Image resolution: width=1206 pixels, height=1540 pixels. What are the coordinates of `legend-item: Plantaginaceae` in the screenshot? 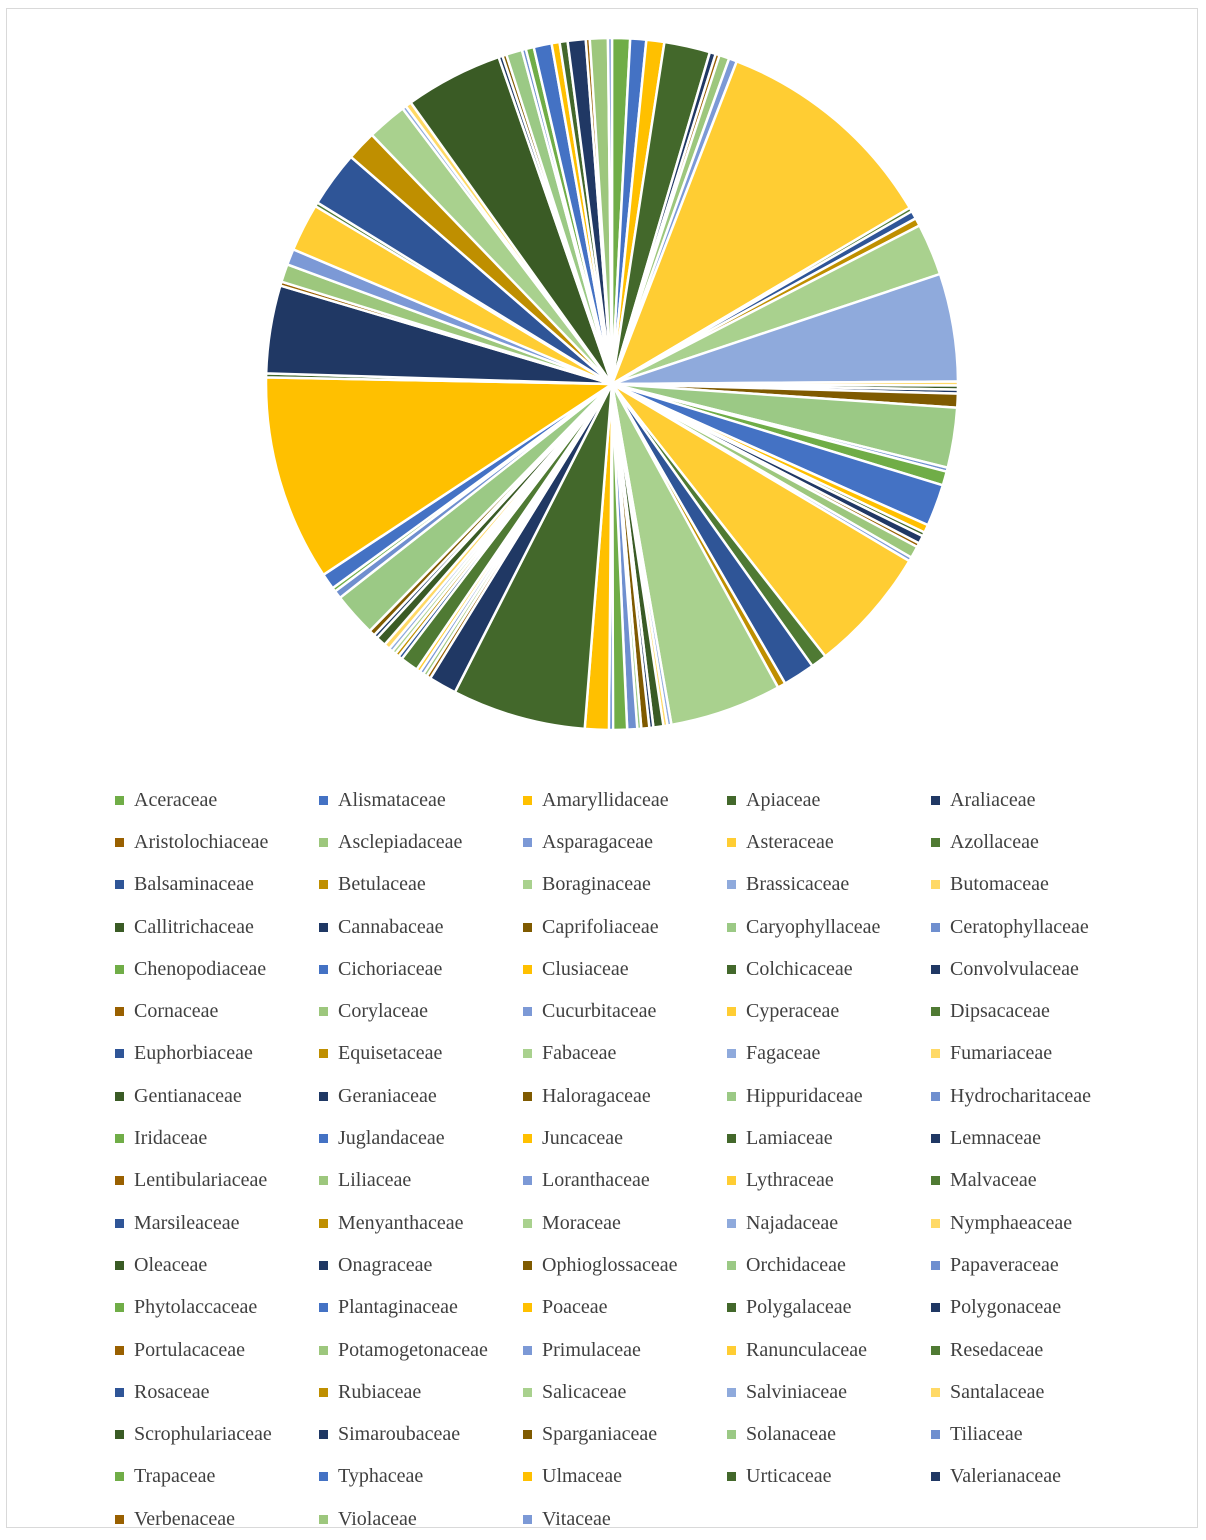 It's located at (421, 1307).